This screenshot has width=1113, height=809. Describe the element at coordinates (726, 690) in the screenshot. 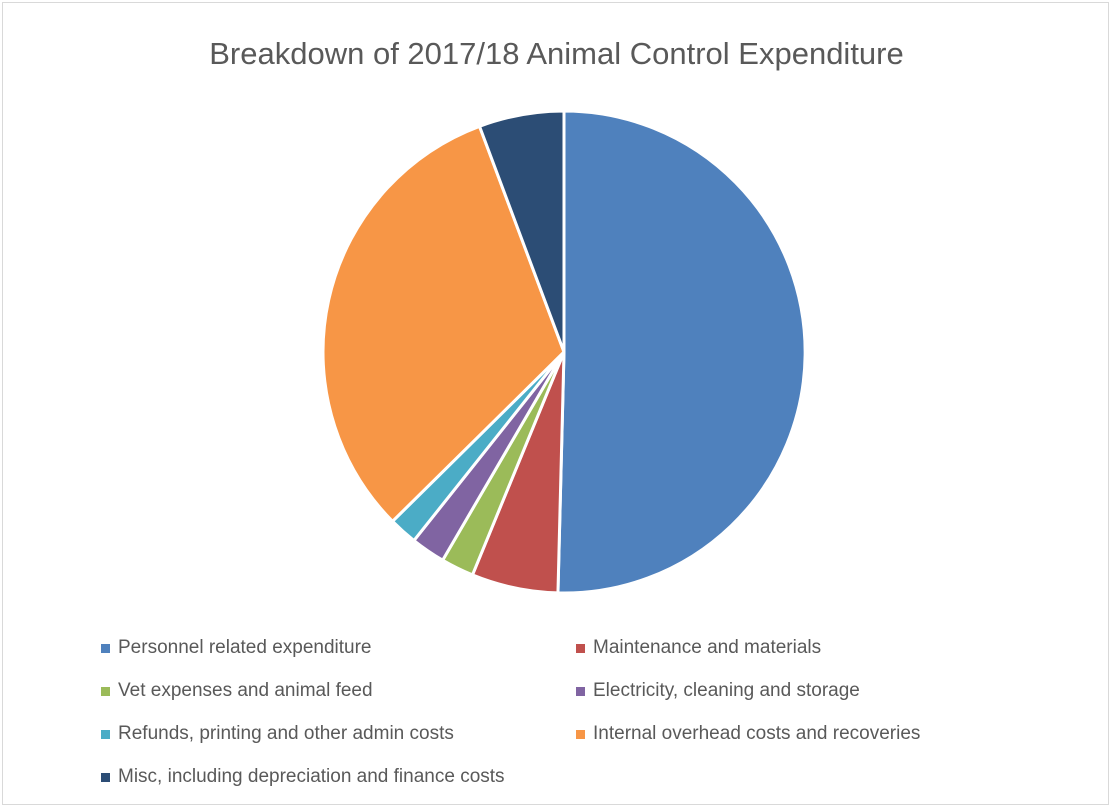

I see `legend-label: Electricity, cleaning and storage` at that location.